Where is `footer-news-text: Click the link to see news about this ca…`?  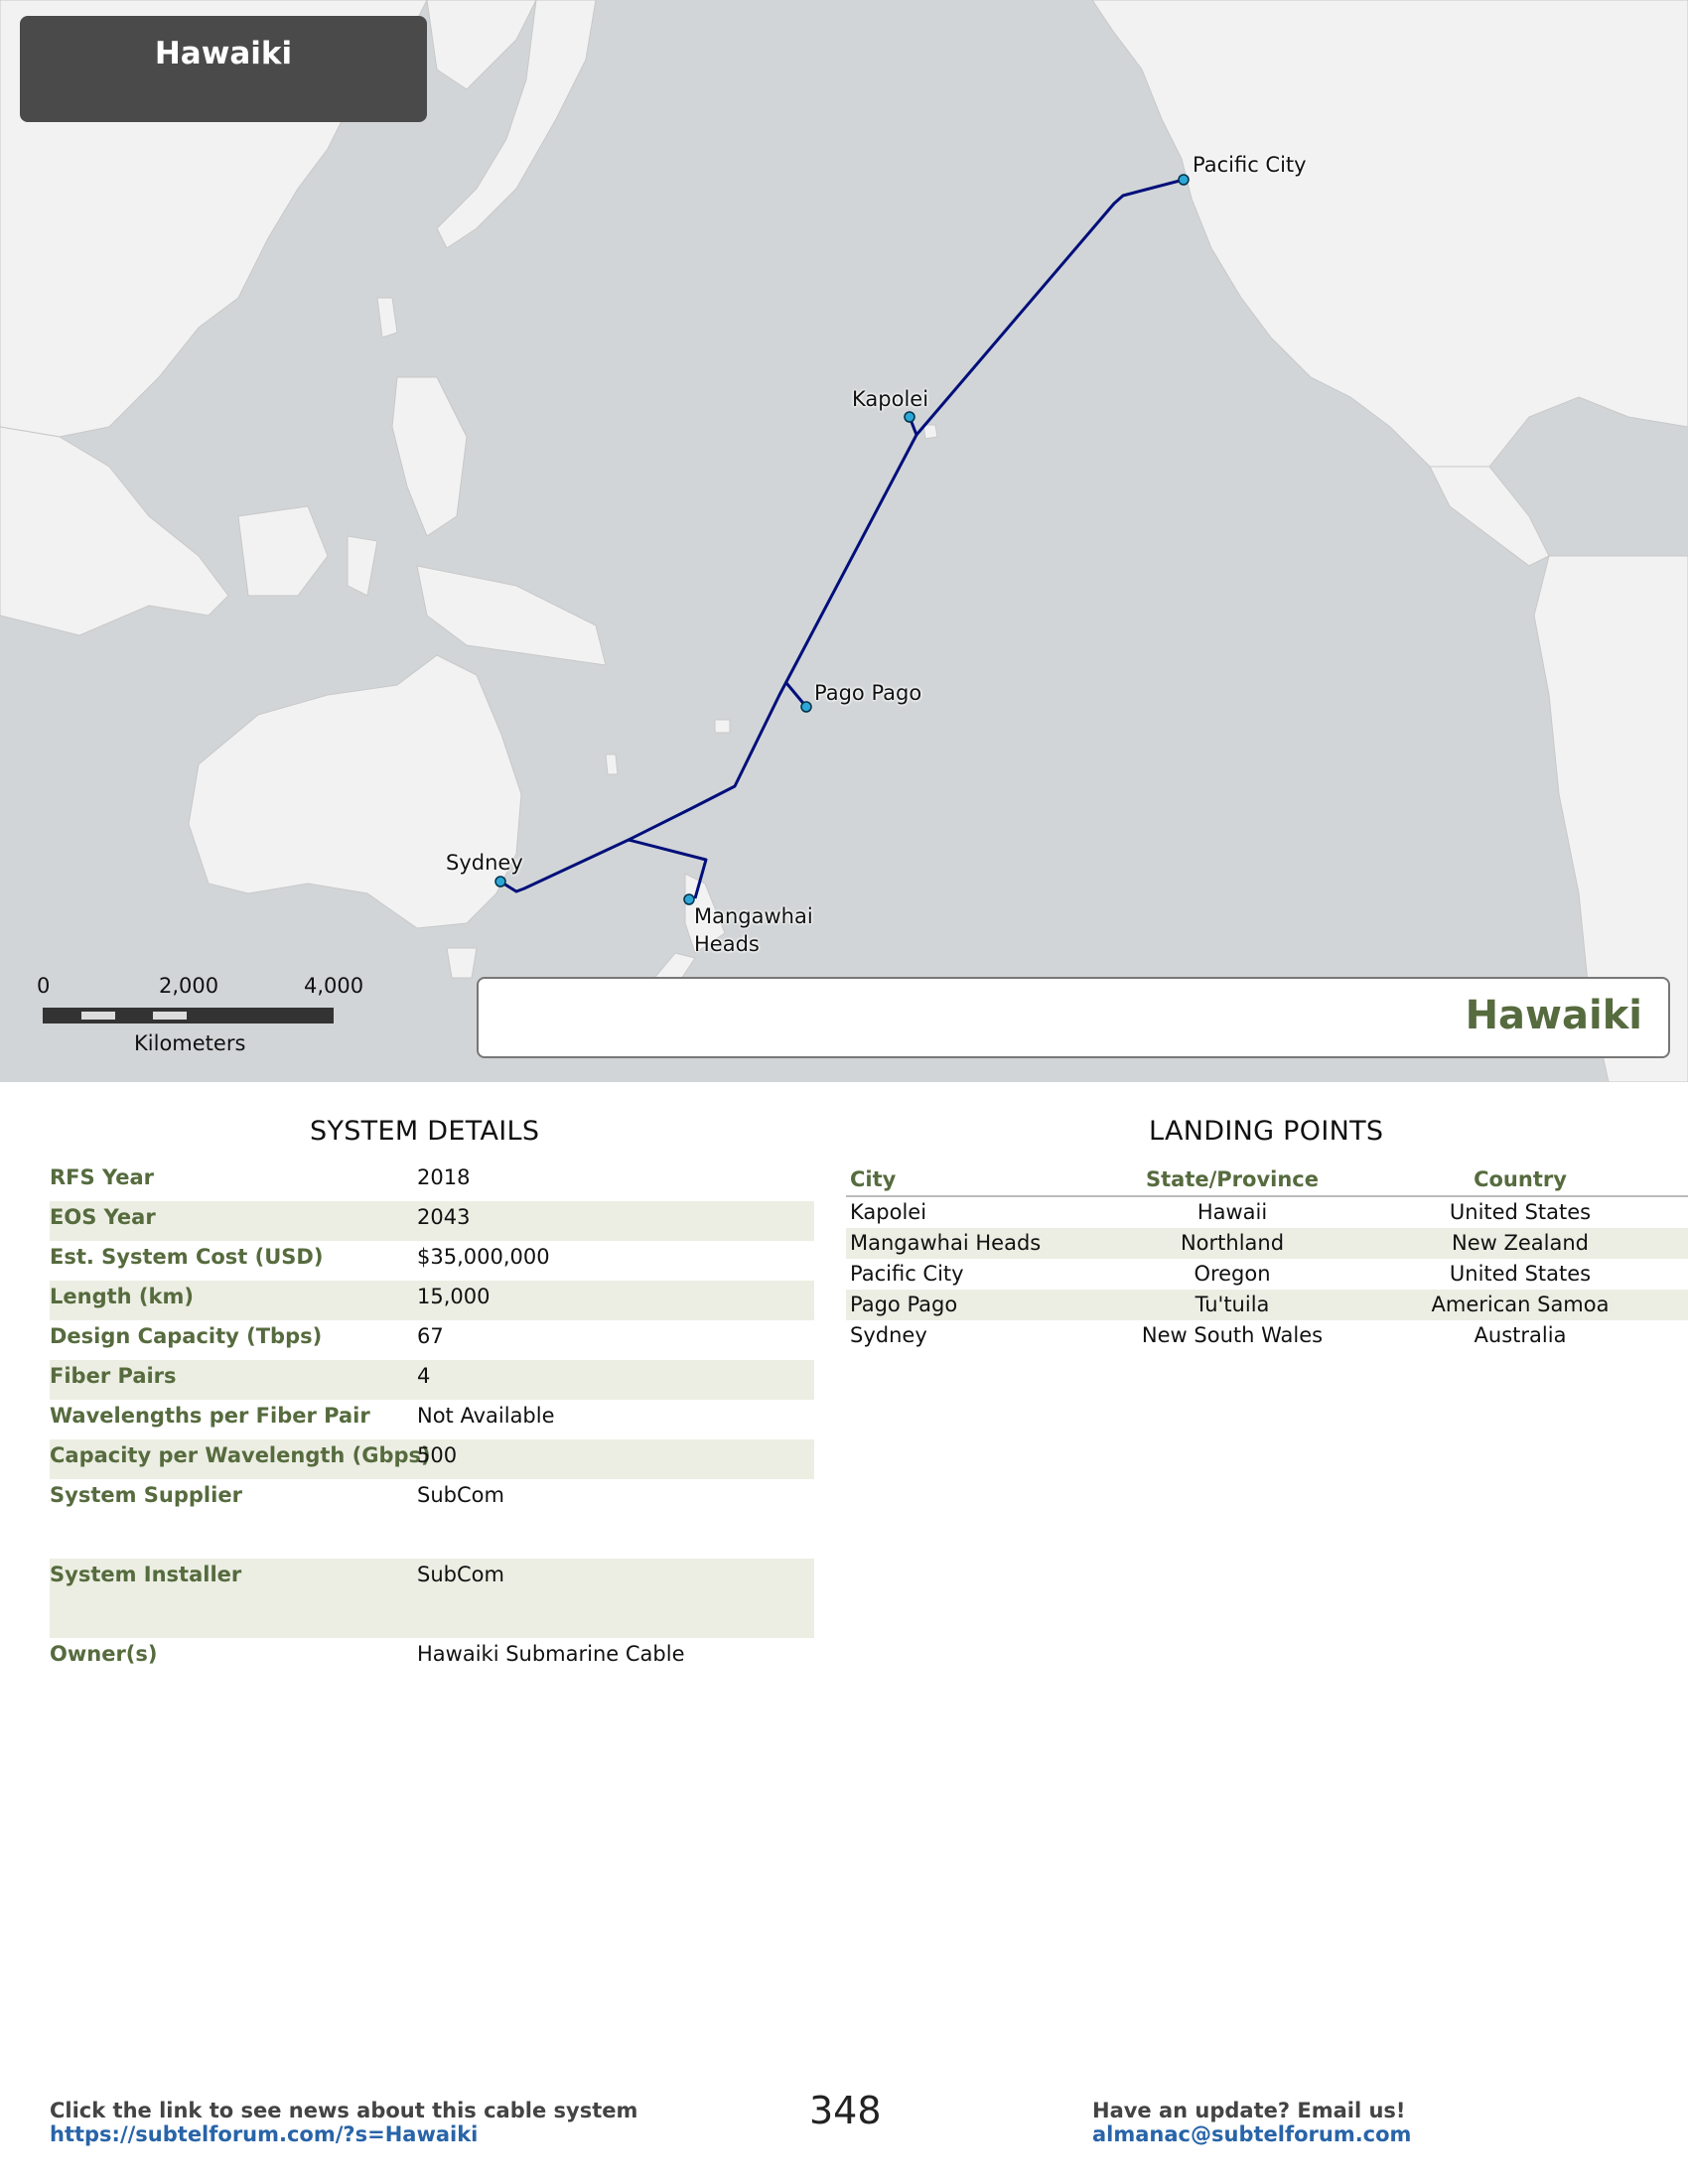 footer-news-text: Click the link to see news about this ca… is located at coordinates (344, 2110).